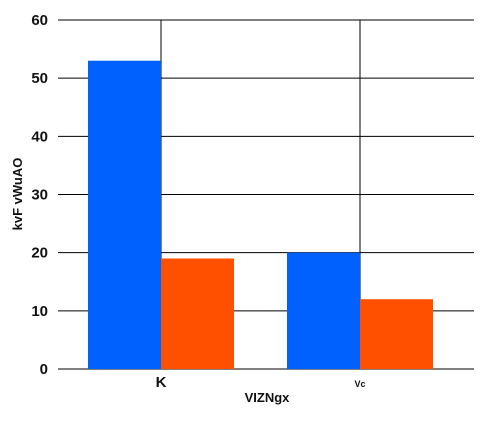 The image size is (490, 425). Describe the element at coordinates (323, 310) in the screenshot. I see `bar-series-1-vc` at that location.